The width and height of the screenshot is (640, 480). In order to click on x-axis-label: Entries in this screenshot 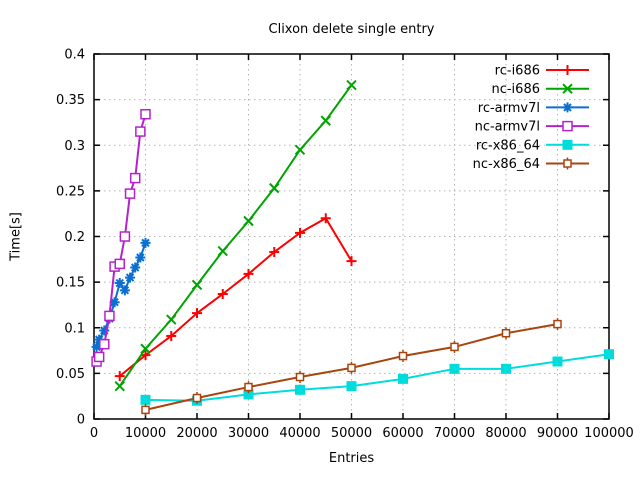, I will do `click(351, 458)`.